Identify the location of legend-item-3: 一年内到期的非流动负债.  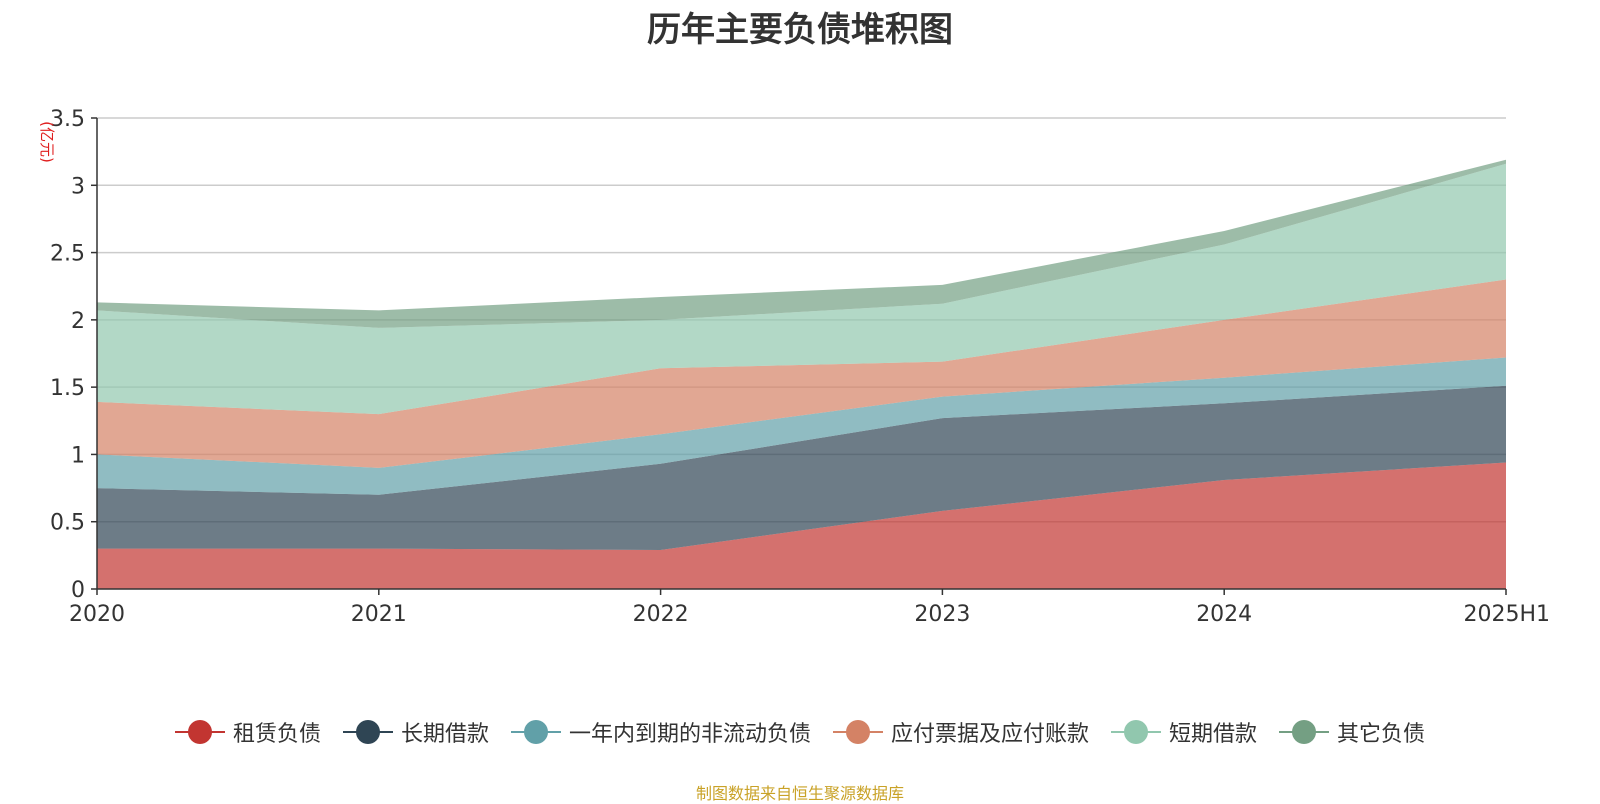
(660, 732).